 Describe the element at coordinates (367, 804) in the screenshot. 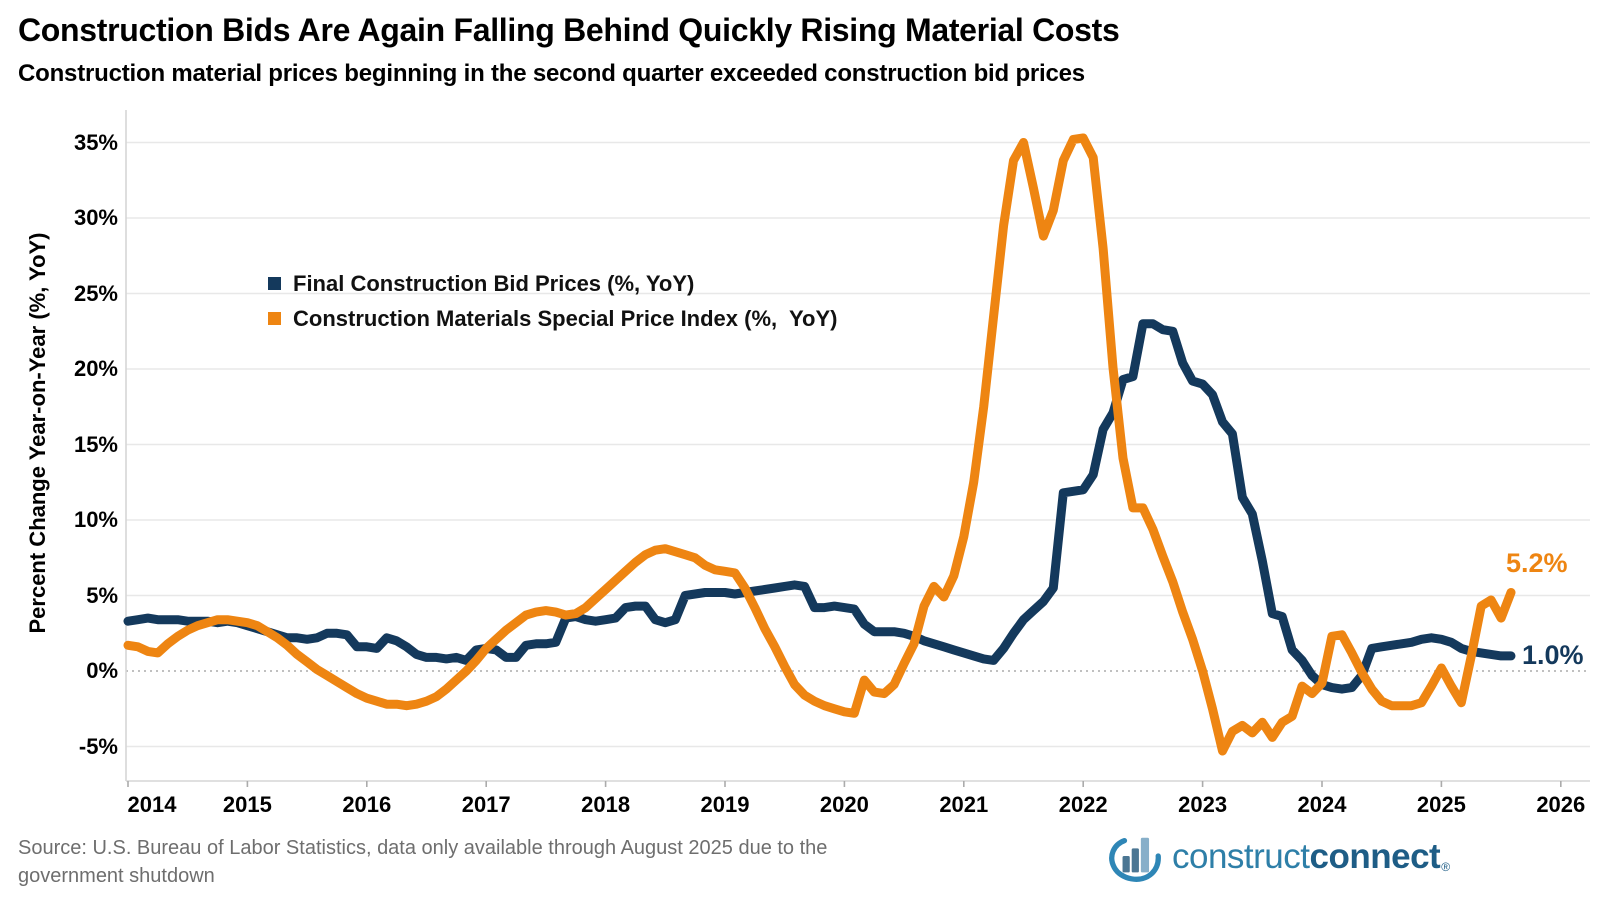

I see `x-tick-label: 2016` at that location.